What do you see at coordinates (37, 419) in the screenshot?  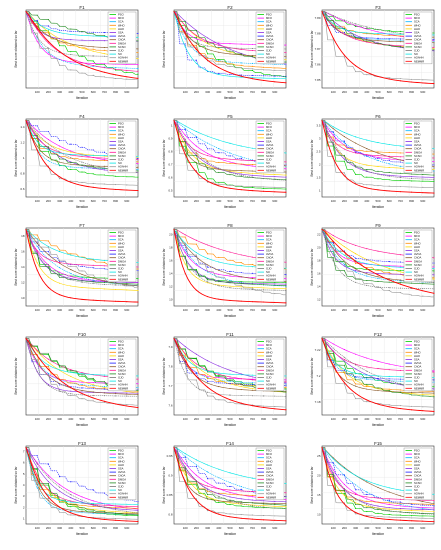 I see `x-tick-label: 100` at bounding box center [37, 419].